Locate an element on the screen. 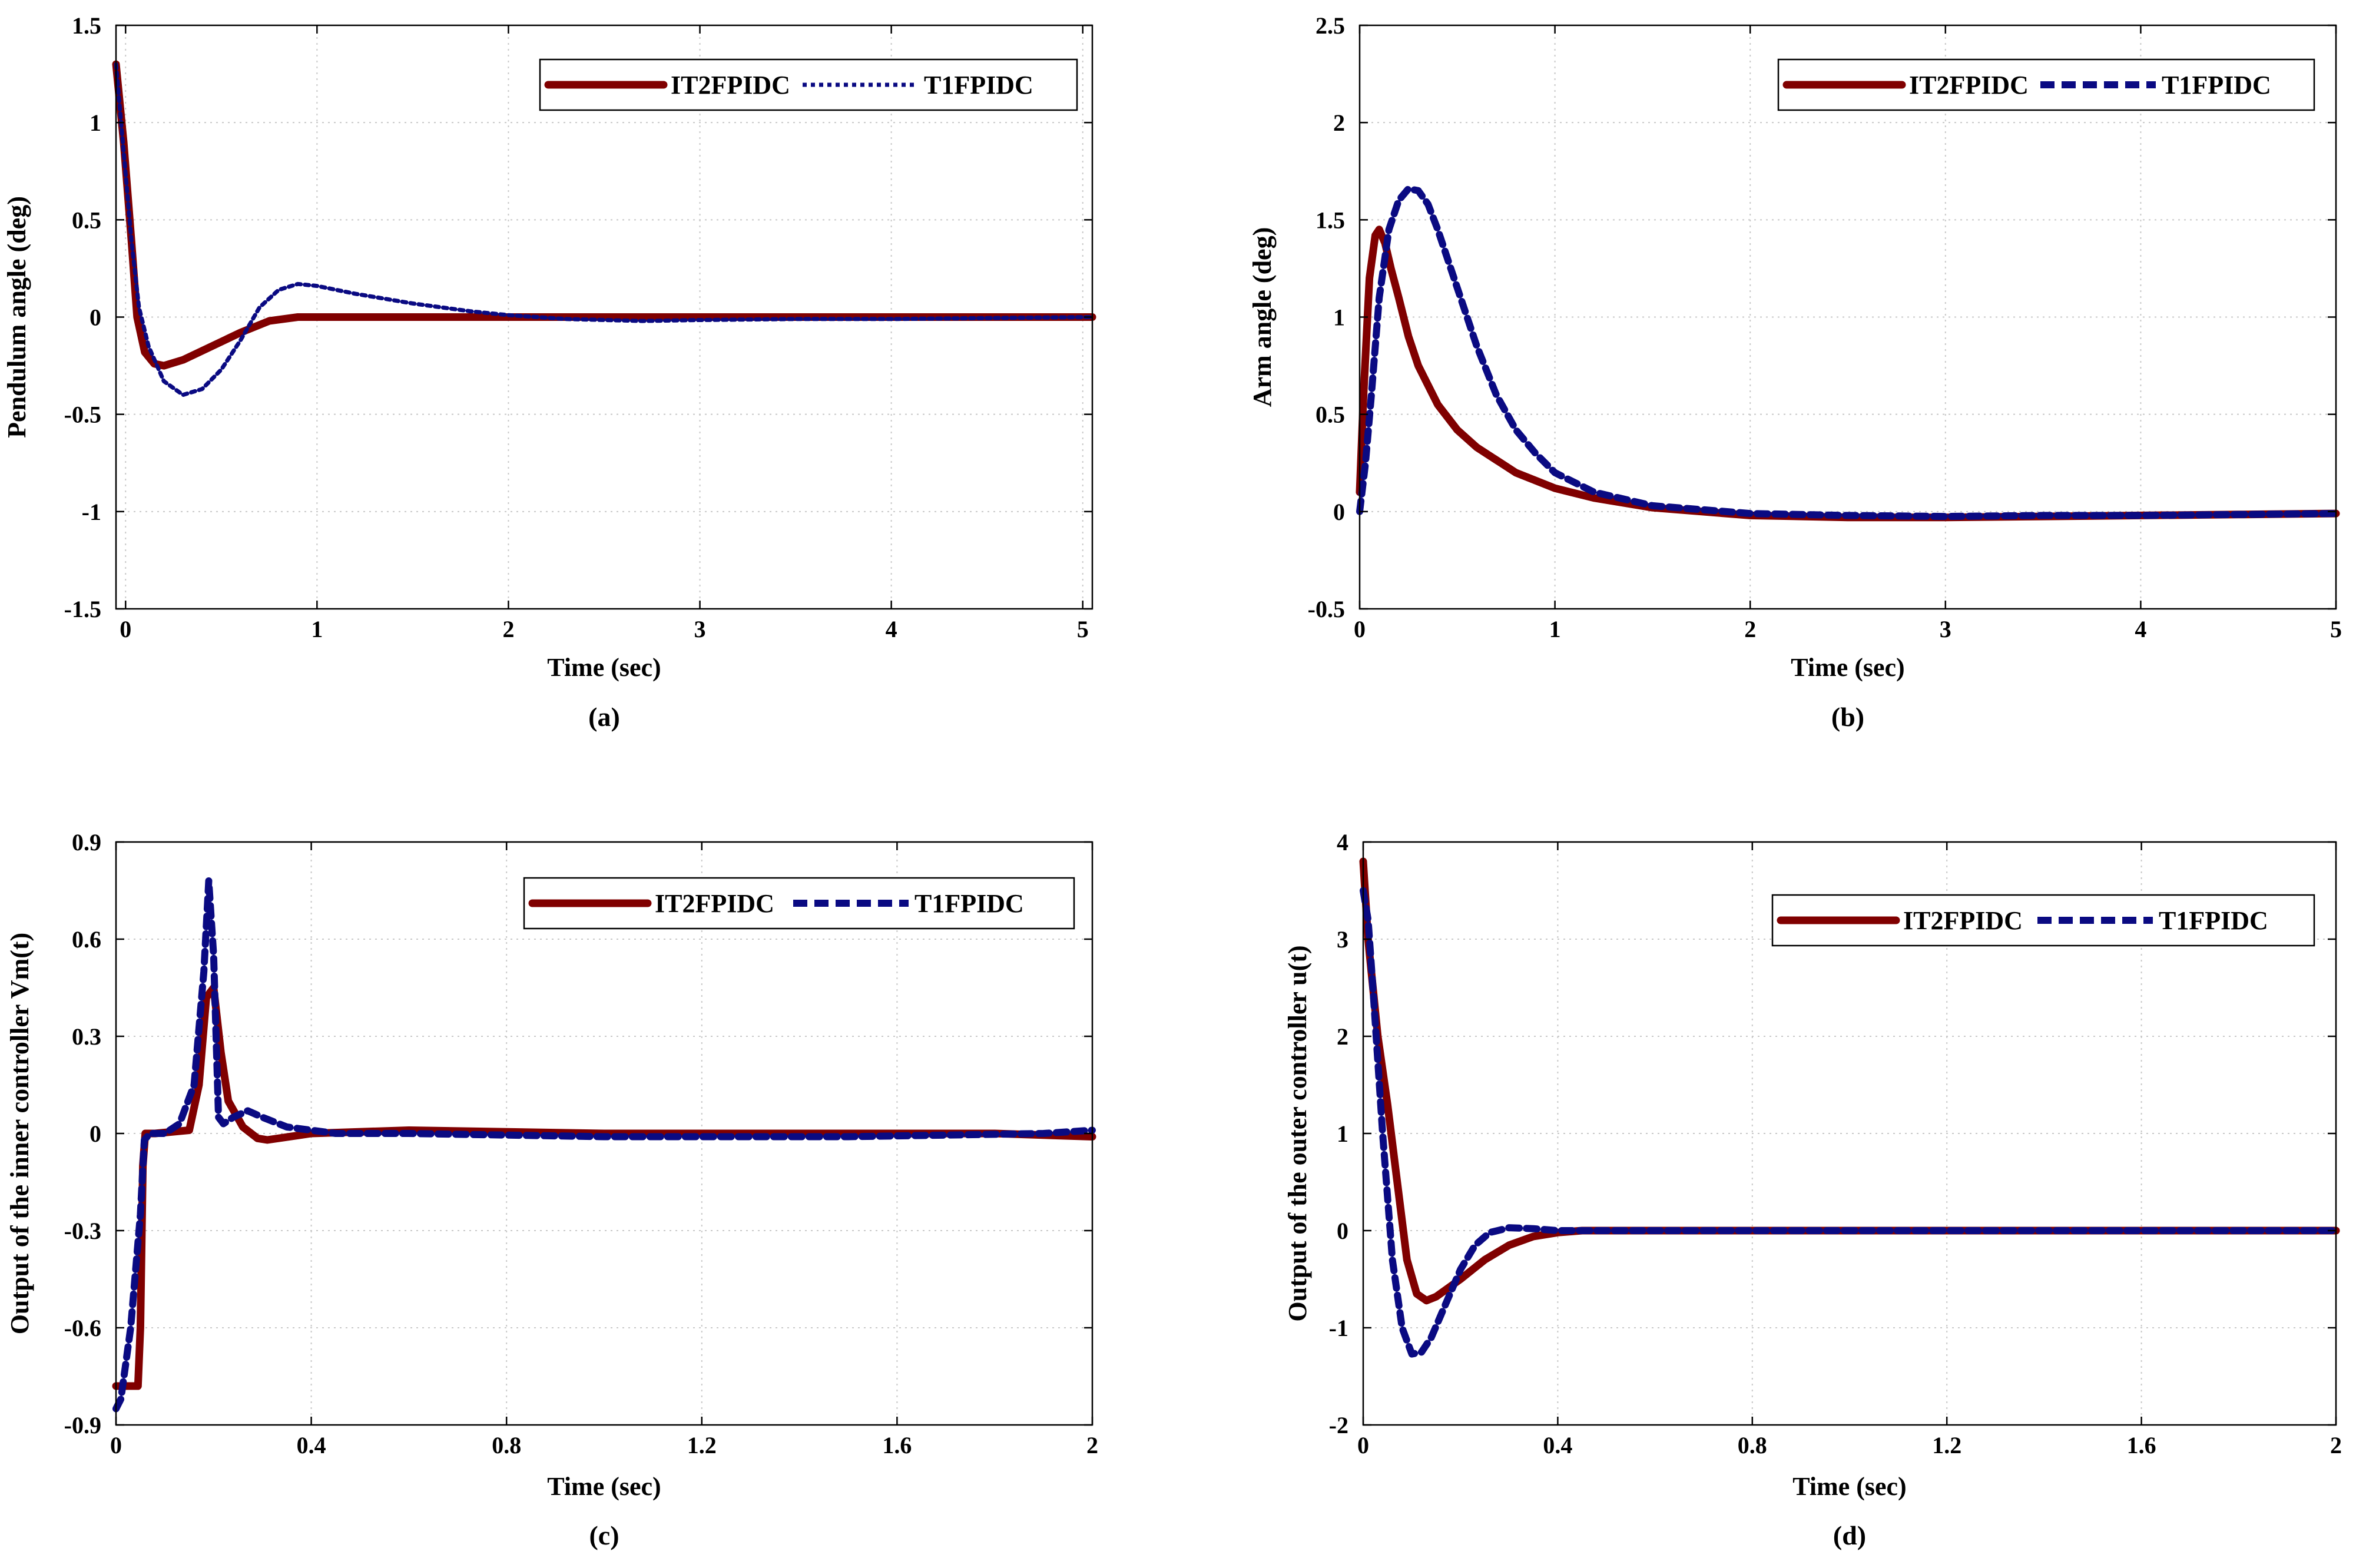  y-tick-label: 0.6 is located at coordinates (86, 939).